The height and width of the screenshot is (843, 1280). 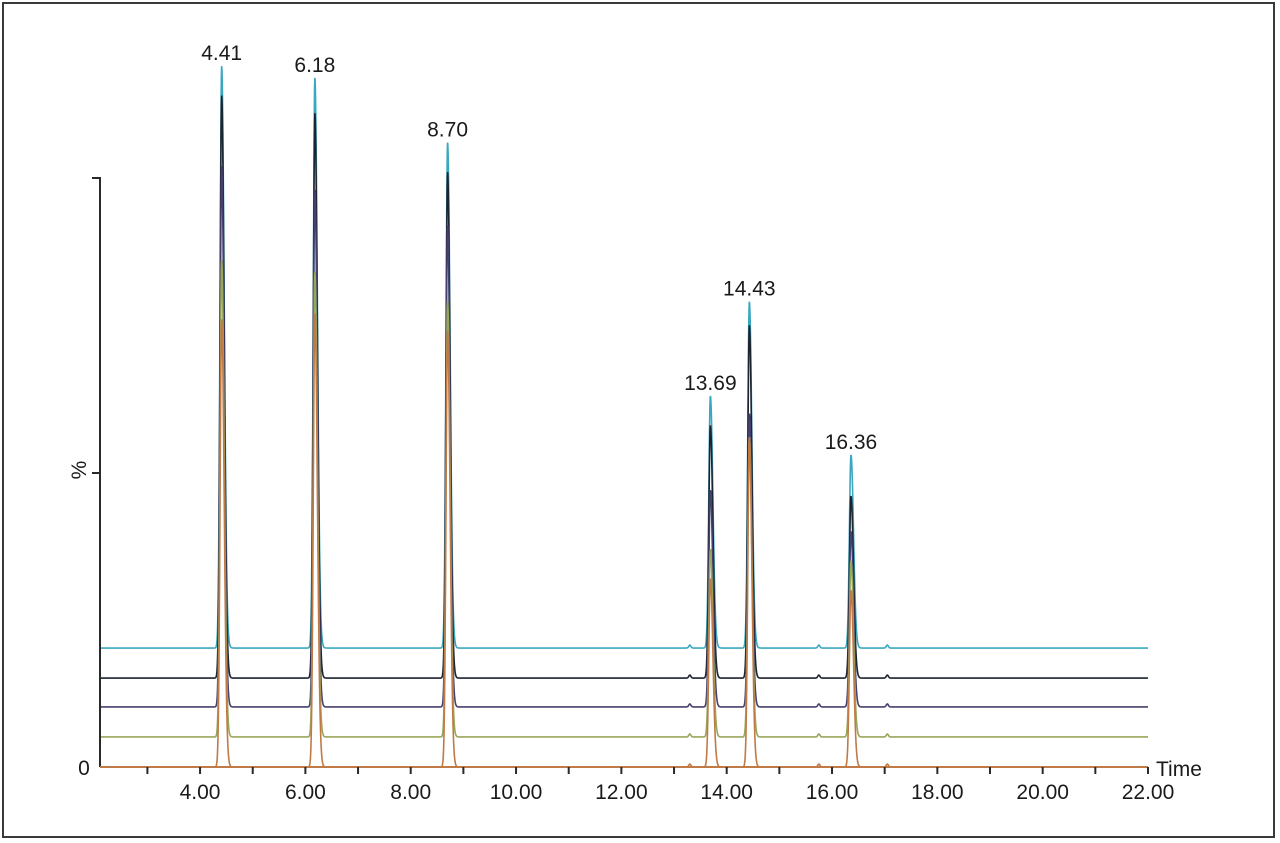 What do you see at coordinates (410, 792) in the screenshot?
I see `x-tick-label: 8.00` at bounding box center [410, 792].